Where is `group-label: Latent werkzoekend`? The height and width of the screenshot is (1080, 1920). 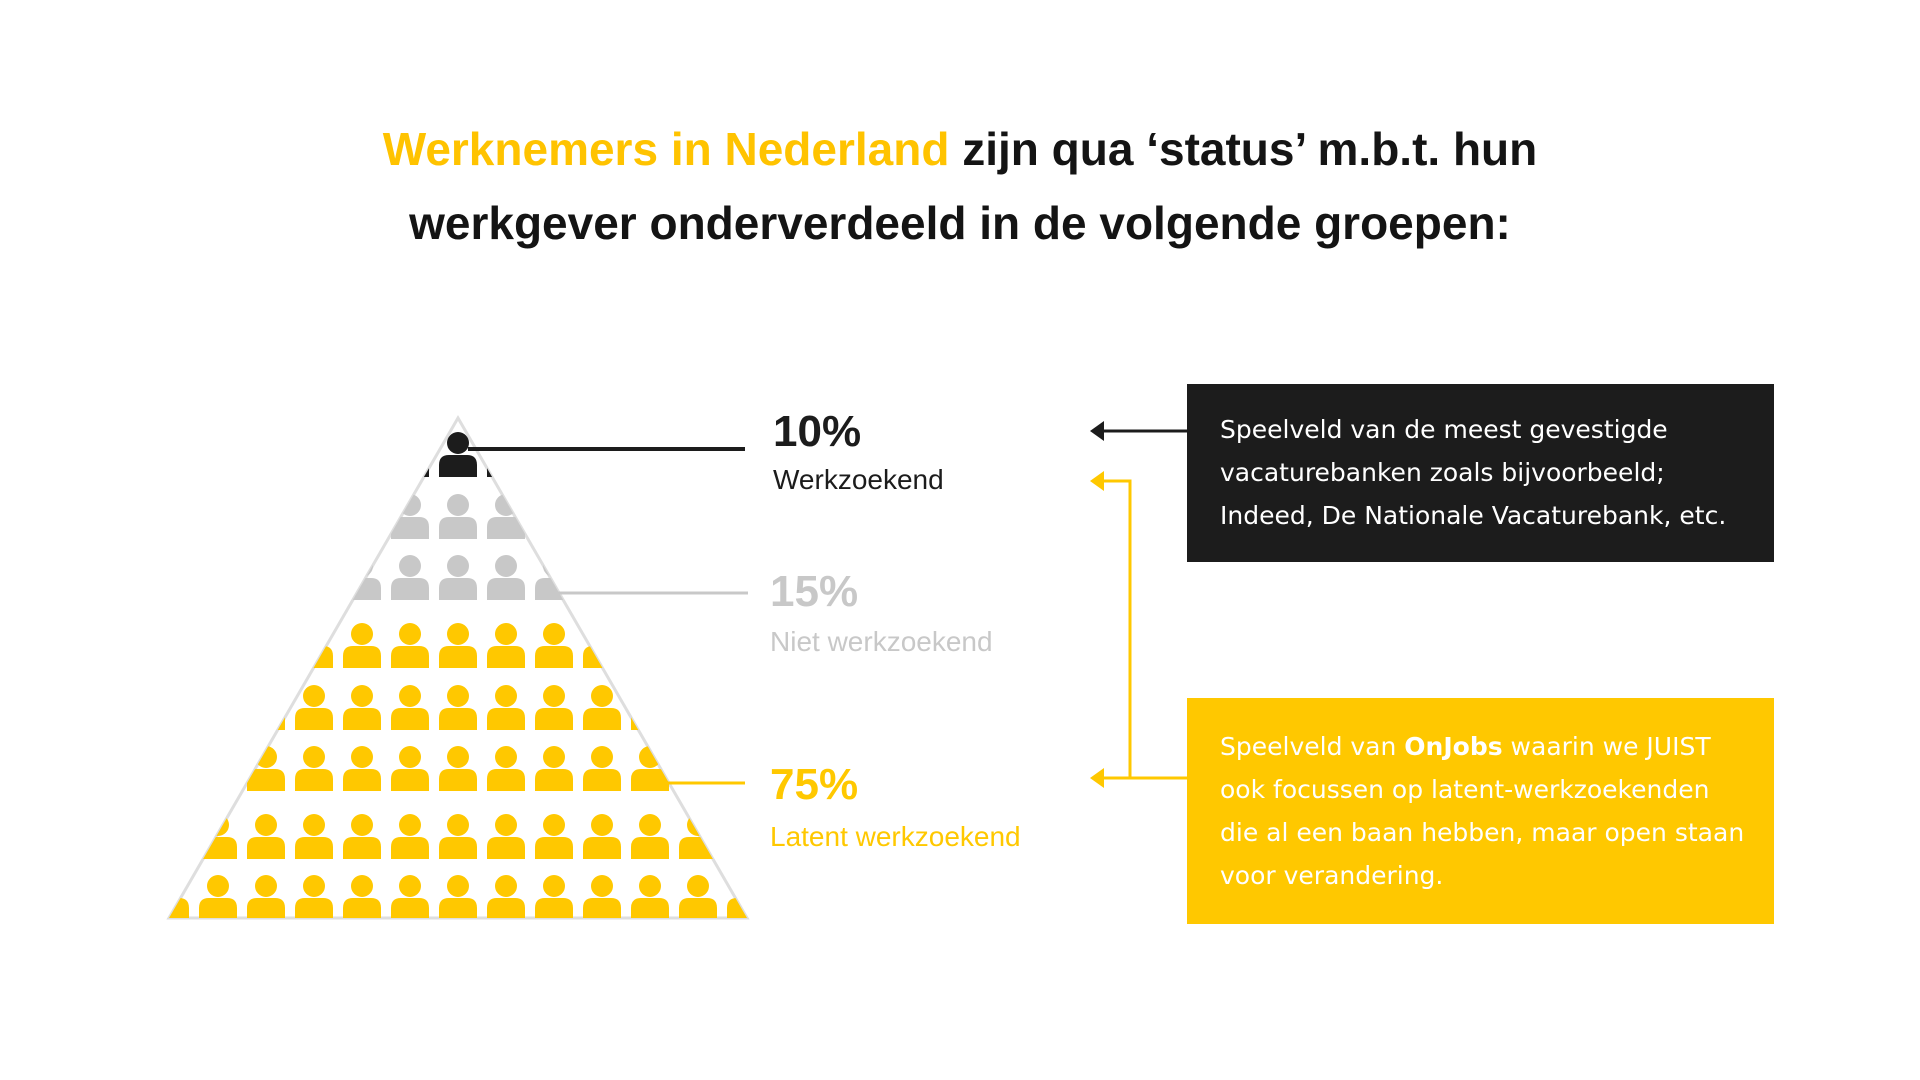
group-label: Latent werkzoekend is located at coordinates (895, 836).